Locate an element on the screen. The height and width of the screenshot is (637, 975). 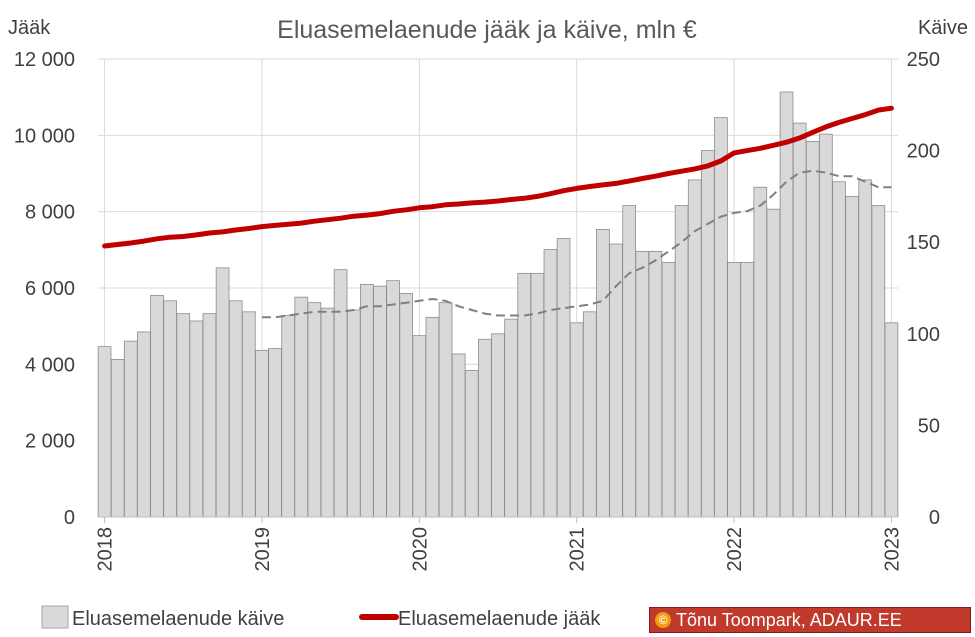
legend-label-bars: Eluasemelaenude käive is located at coordinates (178, 619).